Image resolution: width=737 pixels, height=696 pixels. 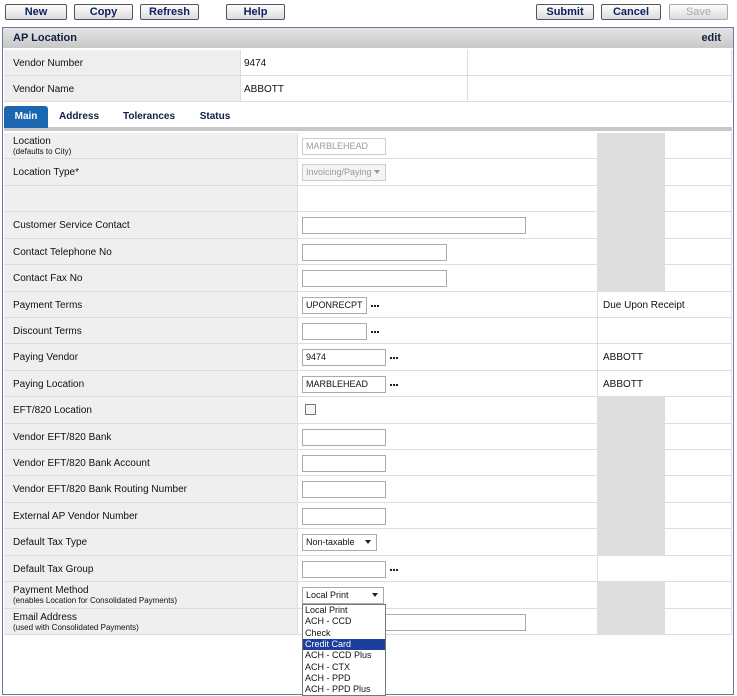 I want to click on vendor-value: ABBOTT, so click(x=264, y=89).